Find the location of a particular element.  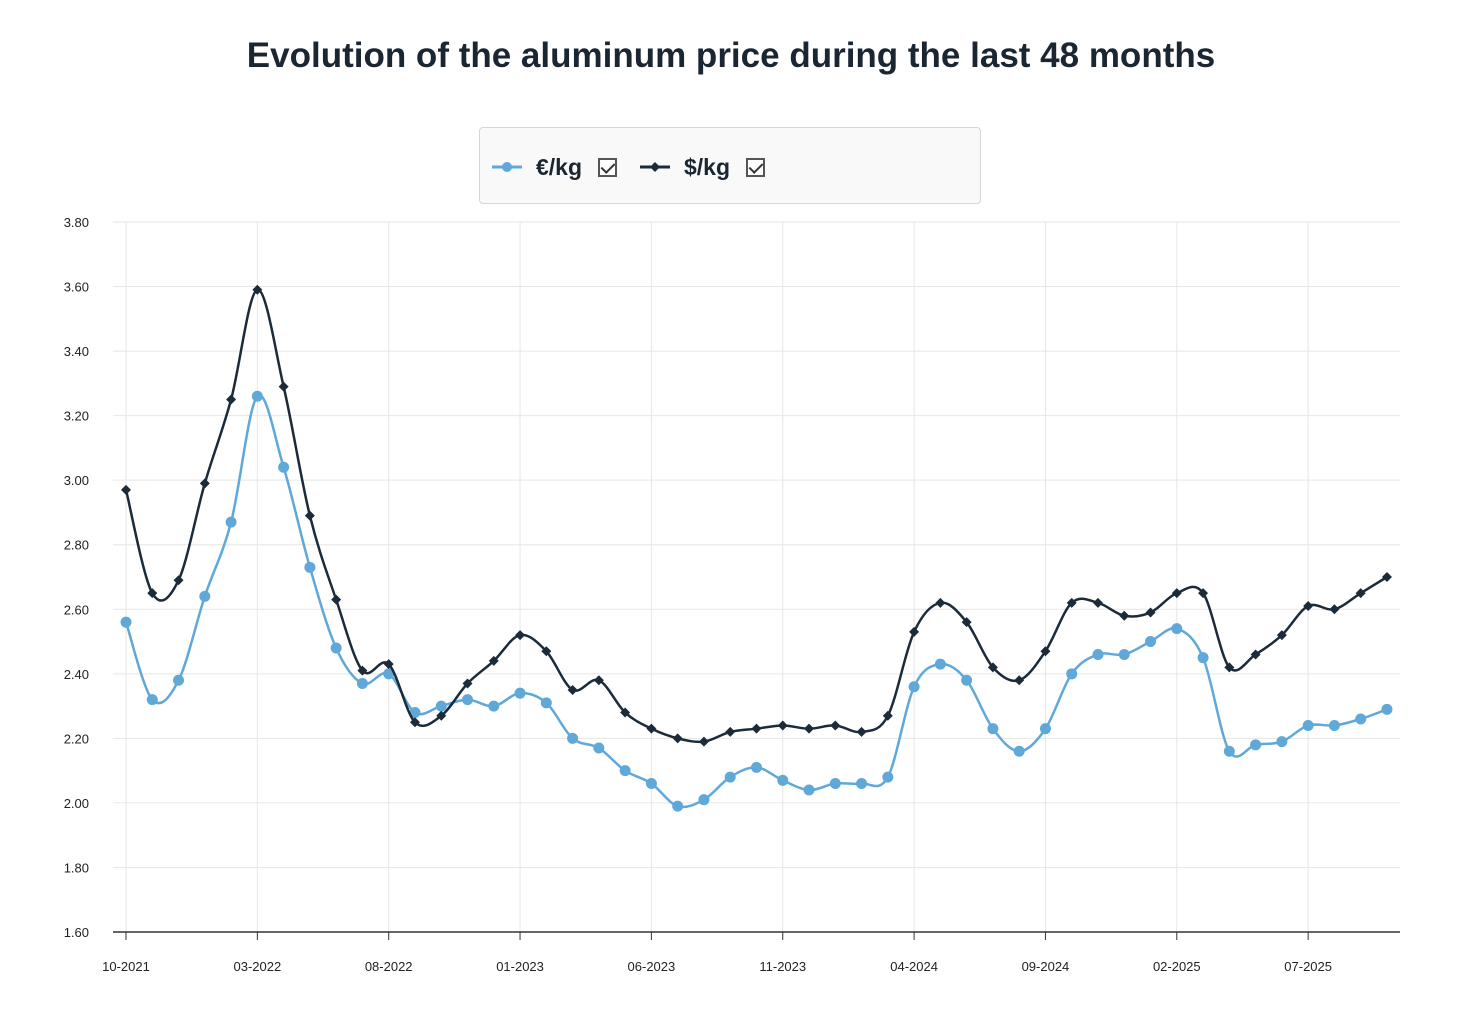

y-tick-label: 2.00 is located at coordinates (76, 803).